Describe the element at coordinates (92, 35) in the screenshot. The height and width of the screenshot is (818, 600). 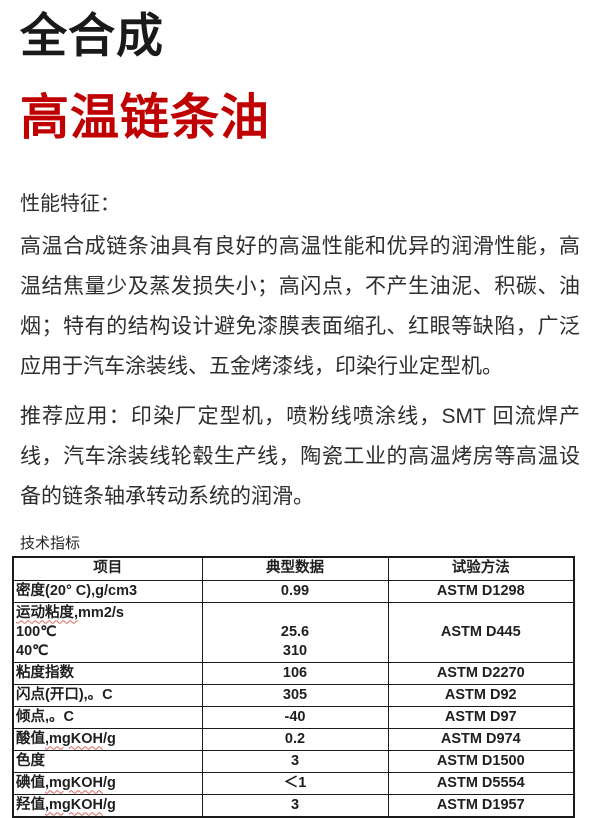
I see `product-title-line1: 全合成` at that location.